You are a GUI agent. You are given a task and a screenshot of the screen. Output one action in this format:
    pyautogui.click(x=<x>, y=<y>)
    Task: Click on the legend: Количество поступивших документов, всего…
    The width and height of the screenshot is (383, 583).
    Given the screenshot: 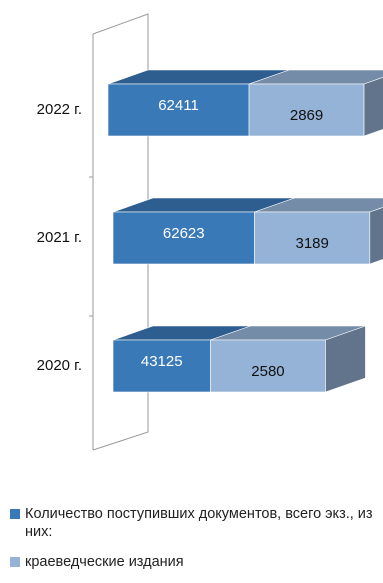 What is the action you would take?
    pyautogui.click(x=195, y=544)
    